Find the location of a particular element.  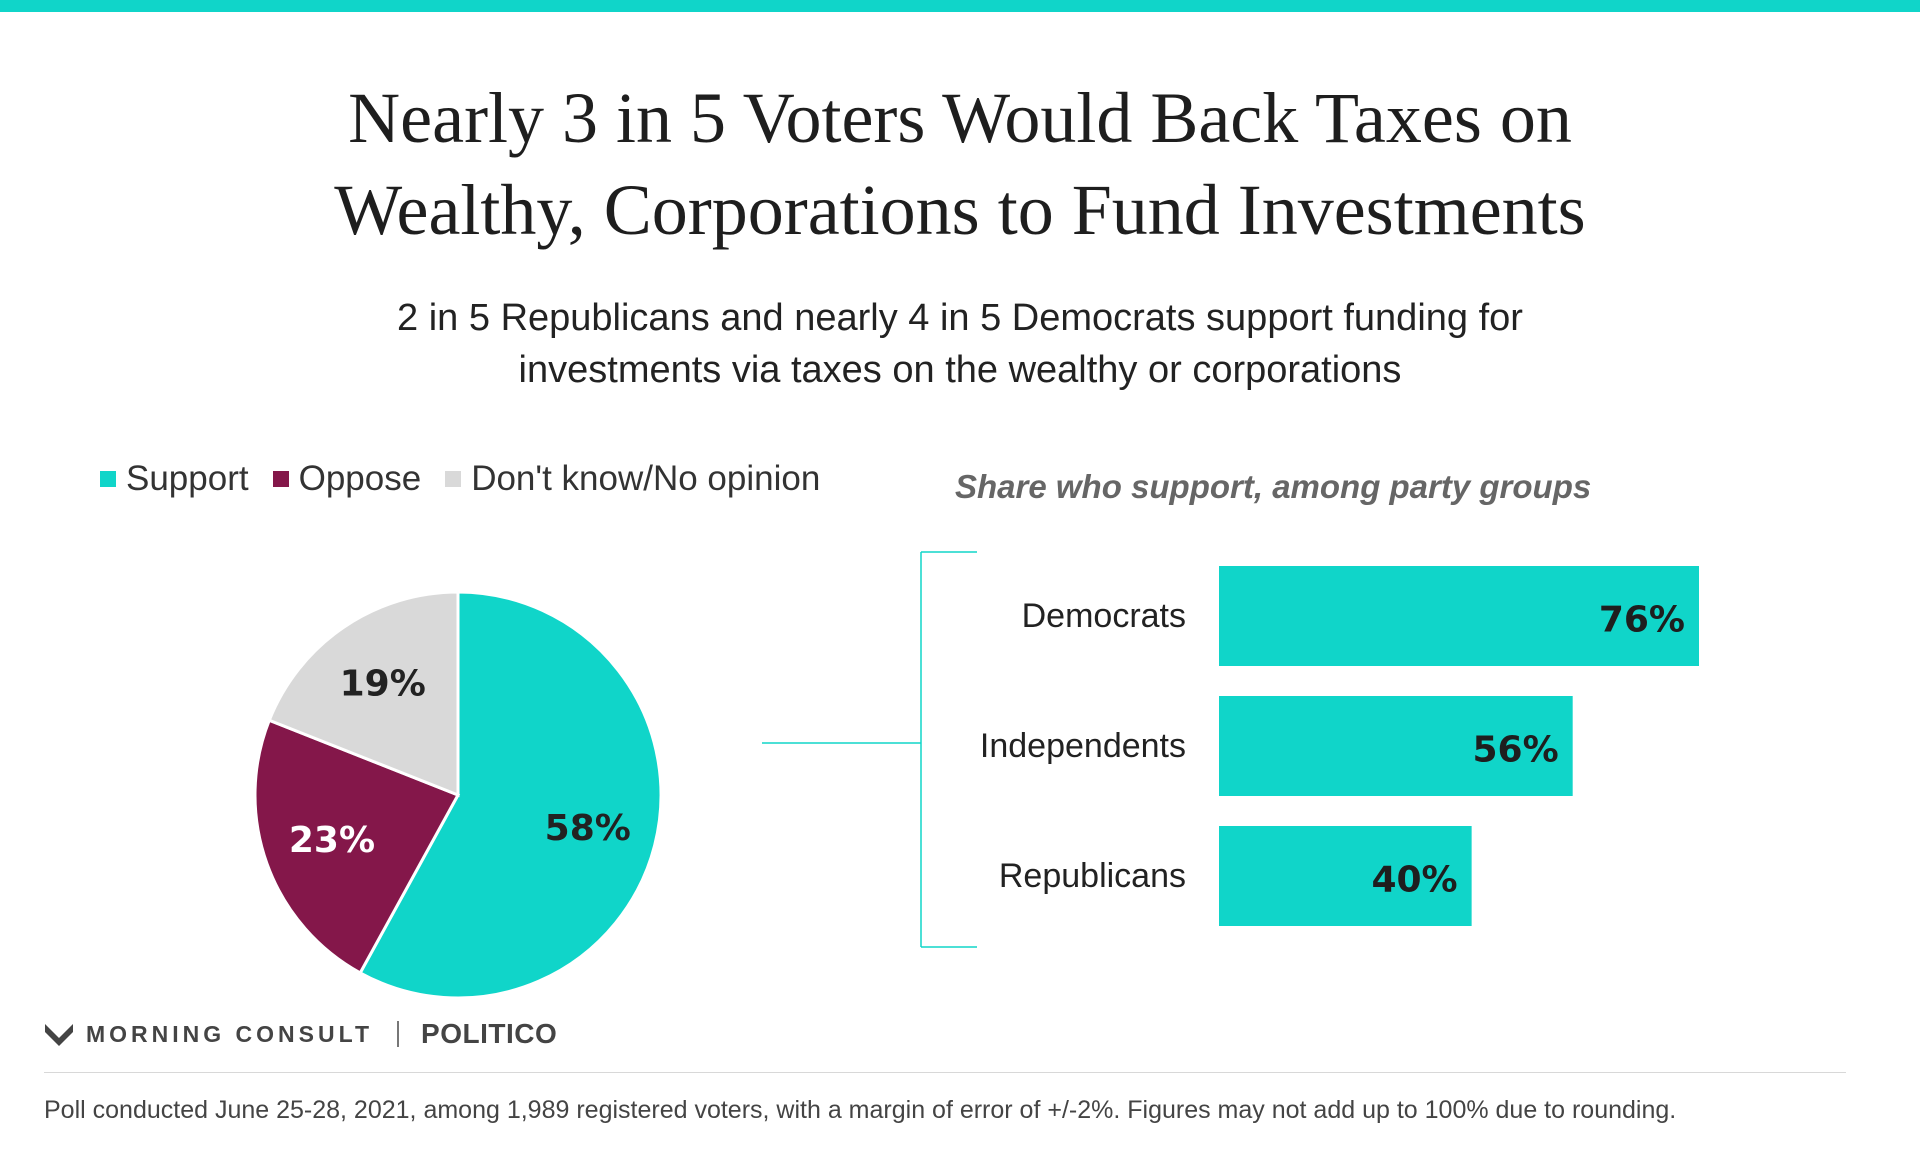

pie-legend: Support Oppose Don't know/No opinion is located at coordinates (472, 479).